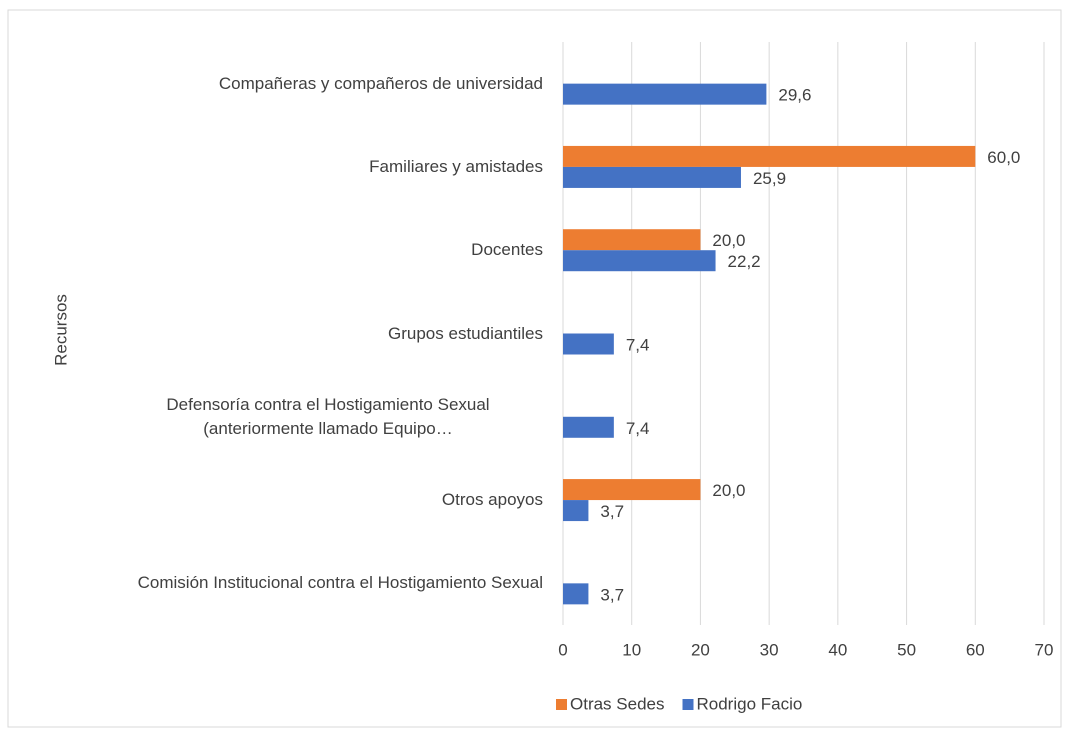 This screenshot has height=736, width=1070. Describe the element at coordinates (562, 649) in the screenshot. I see `x-tick-label: 0` at that location.